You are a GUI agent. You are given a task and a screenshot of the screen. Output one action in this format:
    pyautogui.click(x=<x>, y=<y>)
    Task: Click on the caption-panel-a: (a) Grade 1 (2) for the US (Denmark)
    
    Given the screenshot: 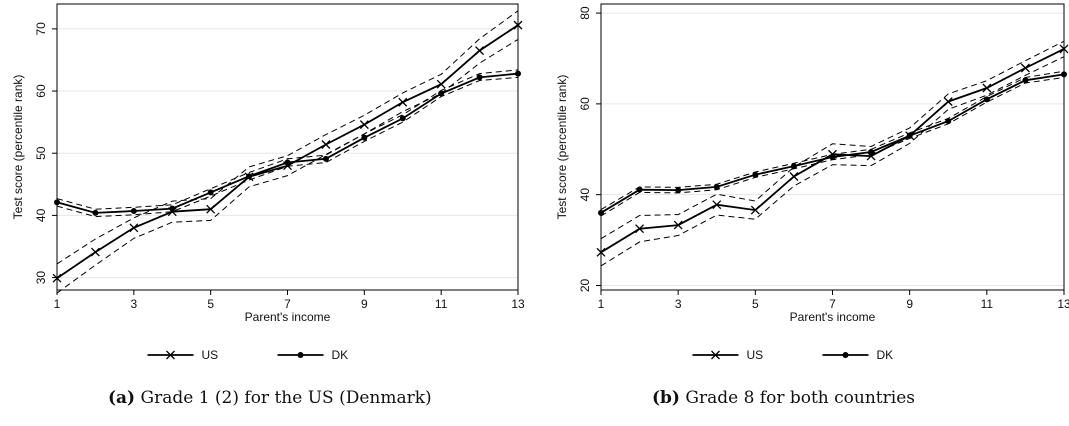 What is the action you would take?
    pyautogui.click(x=270, y=398)
    